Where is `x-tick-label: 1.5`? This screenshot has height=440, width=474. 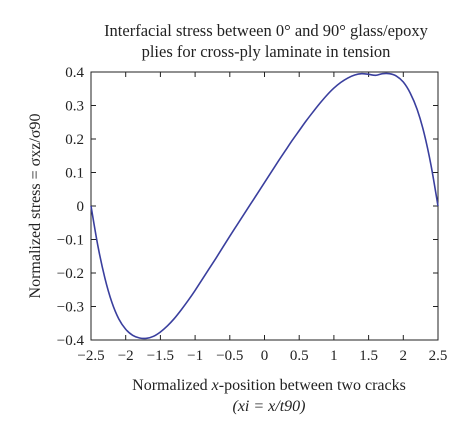
x-tick-label: 1.5 is located at coordinates (368, 356).